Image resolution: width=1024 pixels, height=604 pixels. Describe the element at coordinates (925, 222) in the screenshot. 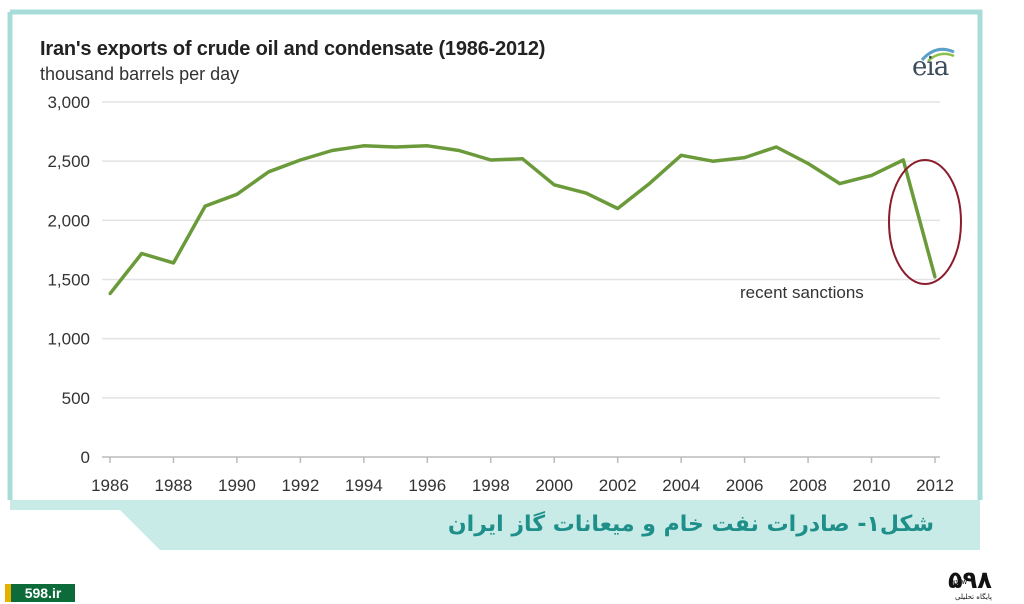

I see `sanctions-ellipse` at that location.